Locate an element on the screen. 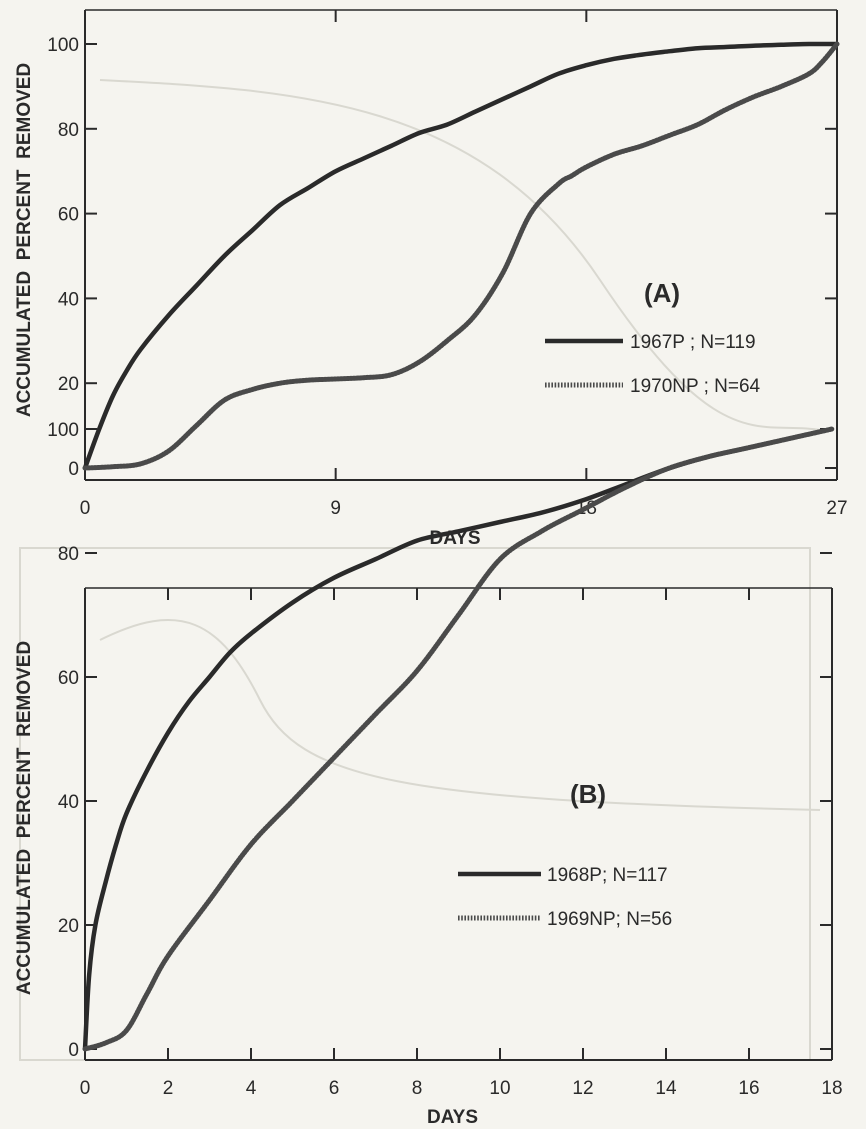 The image size is (866, 1129). panel-label: (A) is located at coordinates (662, 293).